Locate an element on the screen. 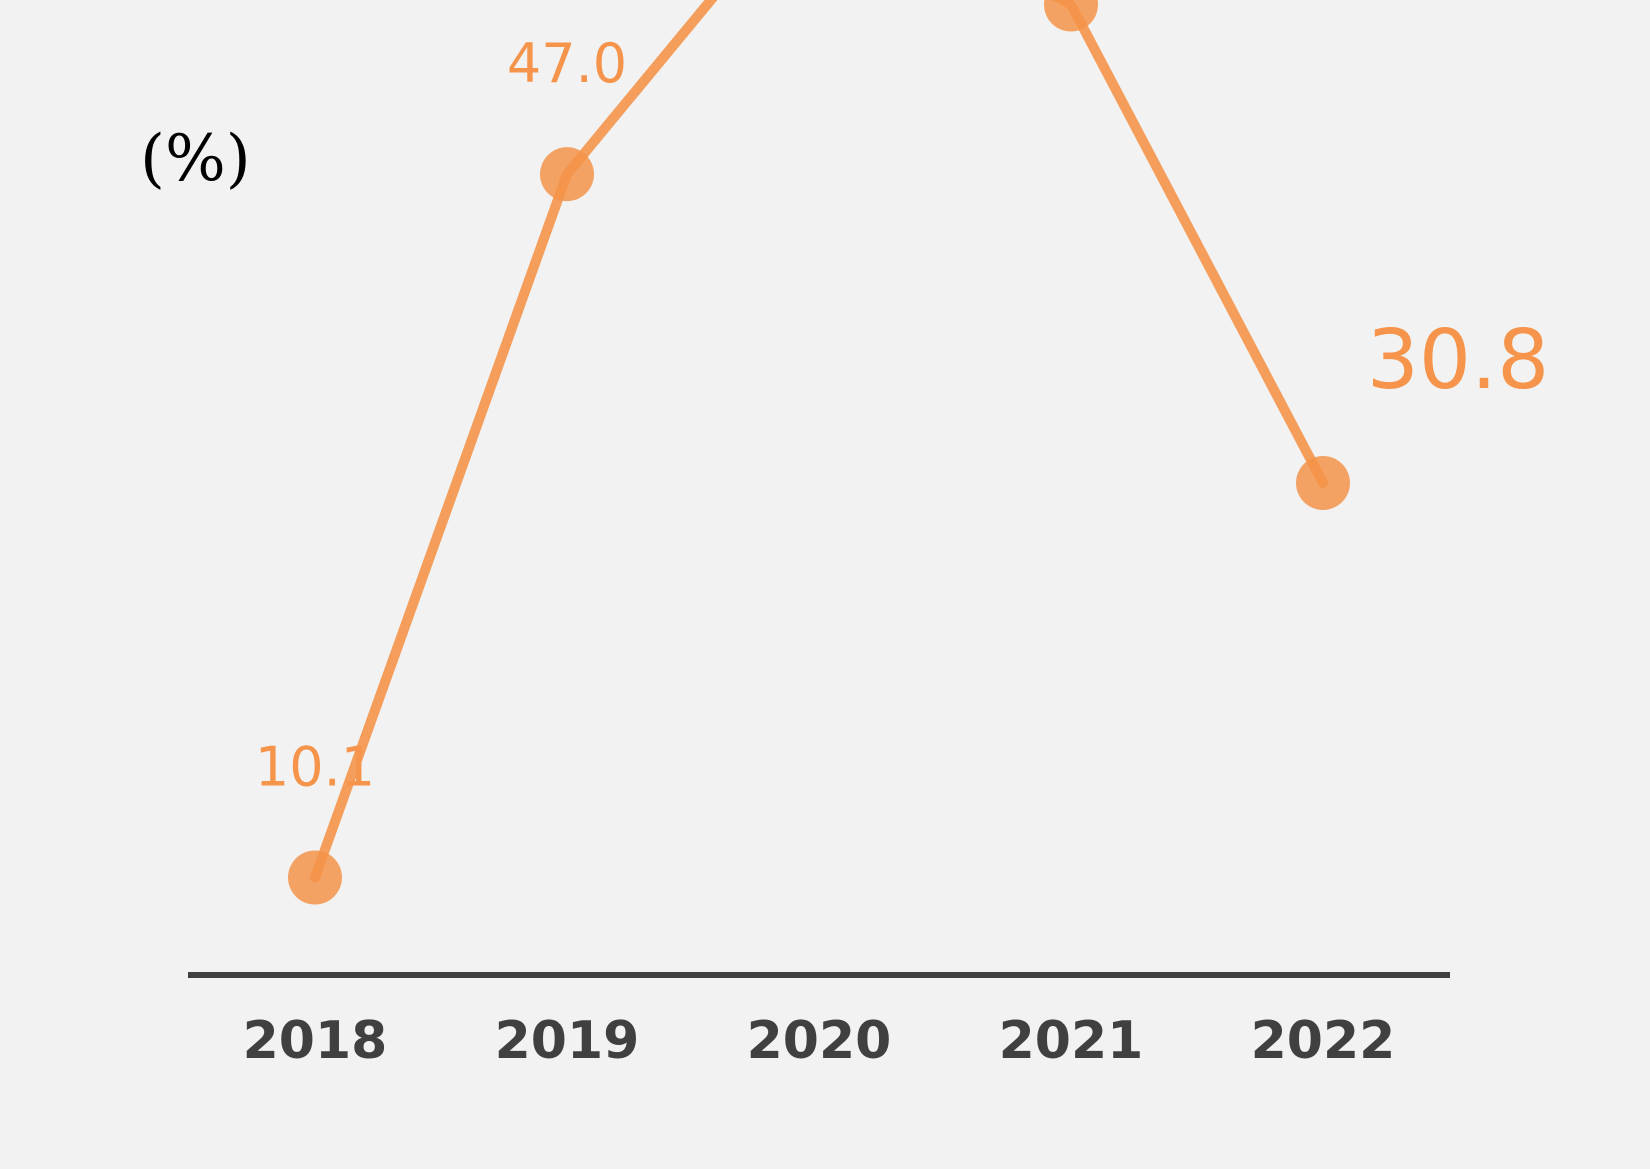 The image size is (1650, 1169). x-tick-label: 2019 is located at coordinates (567, 1041).